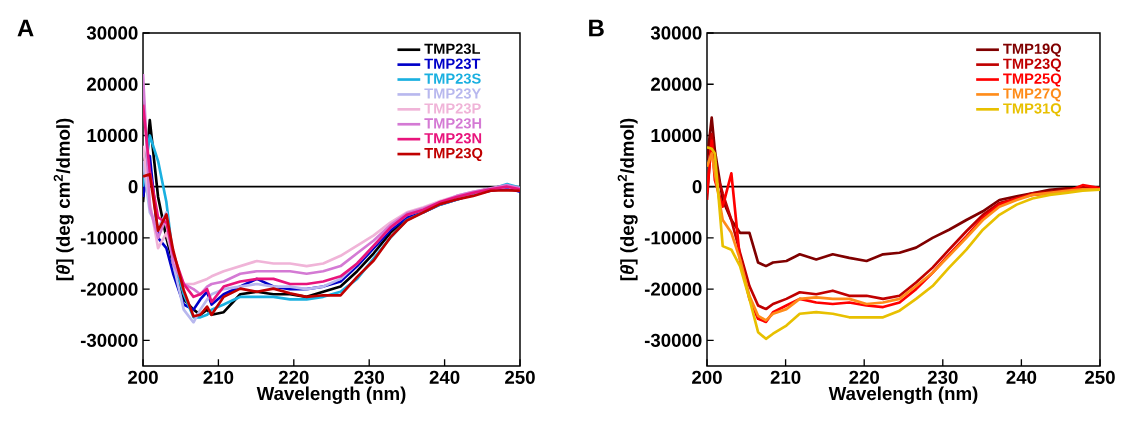  What do you see at coordinates (453, 138) in the screenshot?
I see `legend-label: TMP23N` at bounding box center [453, 138].